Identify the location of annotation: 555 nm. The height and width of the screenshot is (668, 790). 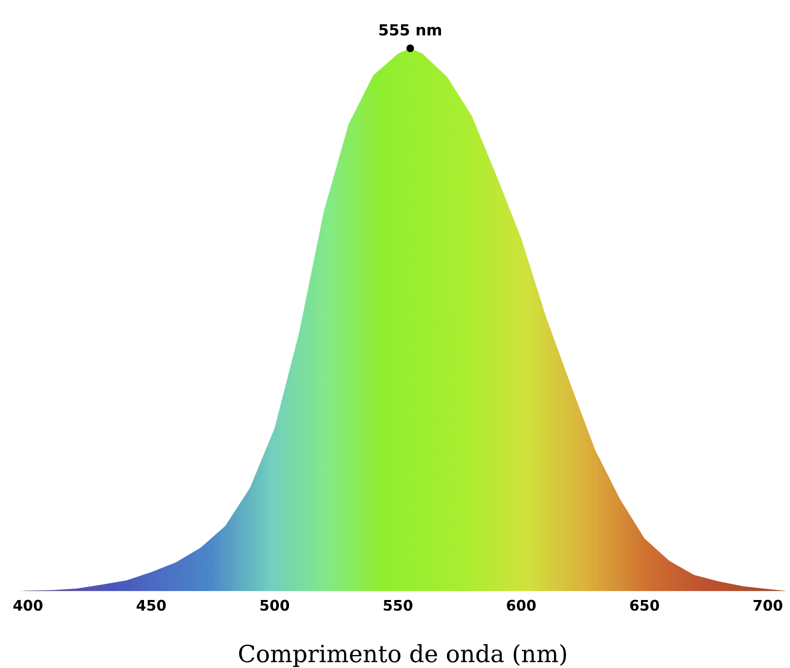
(410, 30).